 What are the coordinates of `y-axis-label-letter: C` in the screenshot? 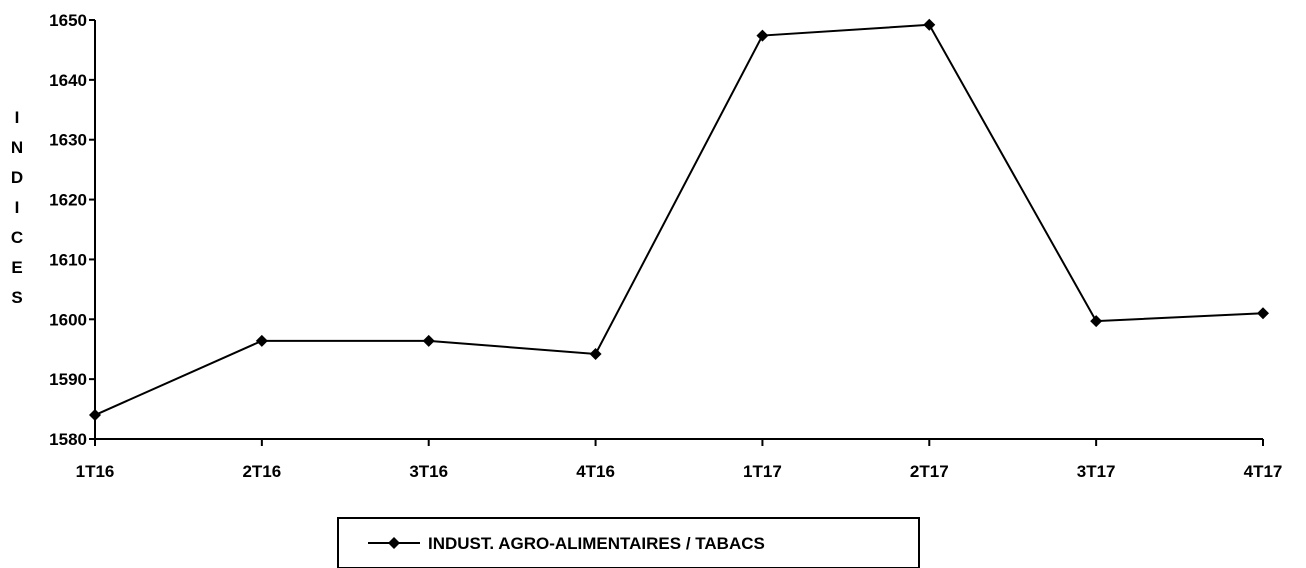 It's located at (17, 237).